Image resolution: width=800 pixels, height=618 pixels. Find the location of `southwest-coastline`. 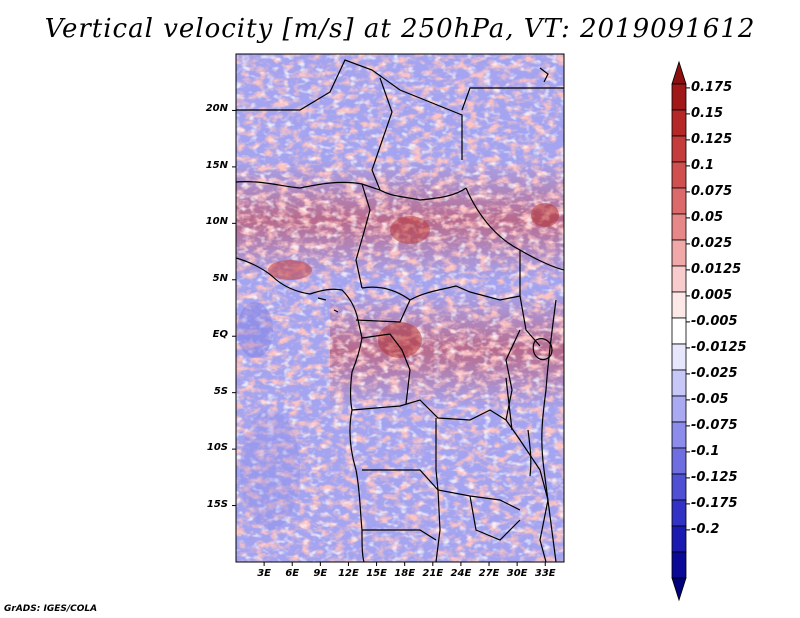

southwest-coastline is located at coordinates (357, 485).